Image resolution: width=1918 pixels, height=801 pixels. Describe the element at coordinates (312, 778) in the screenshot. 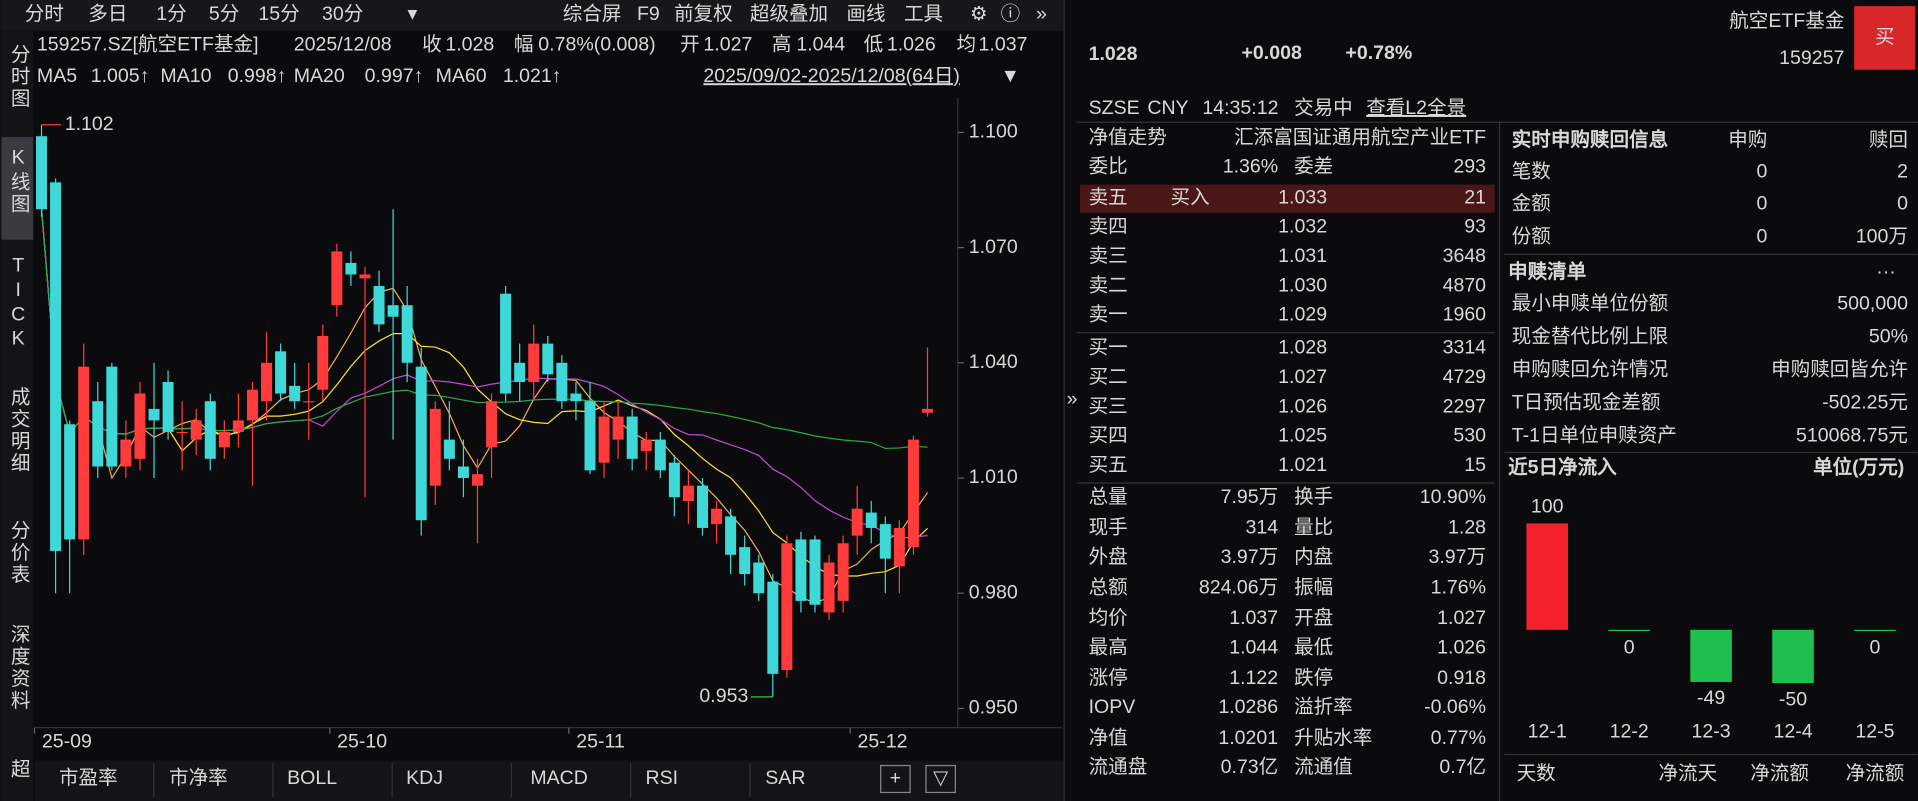

I see `indicator-tab: BOLL` at that location.